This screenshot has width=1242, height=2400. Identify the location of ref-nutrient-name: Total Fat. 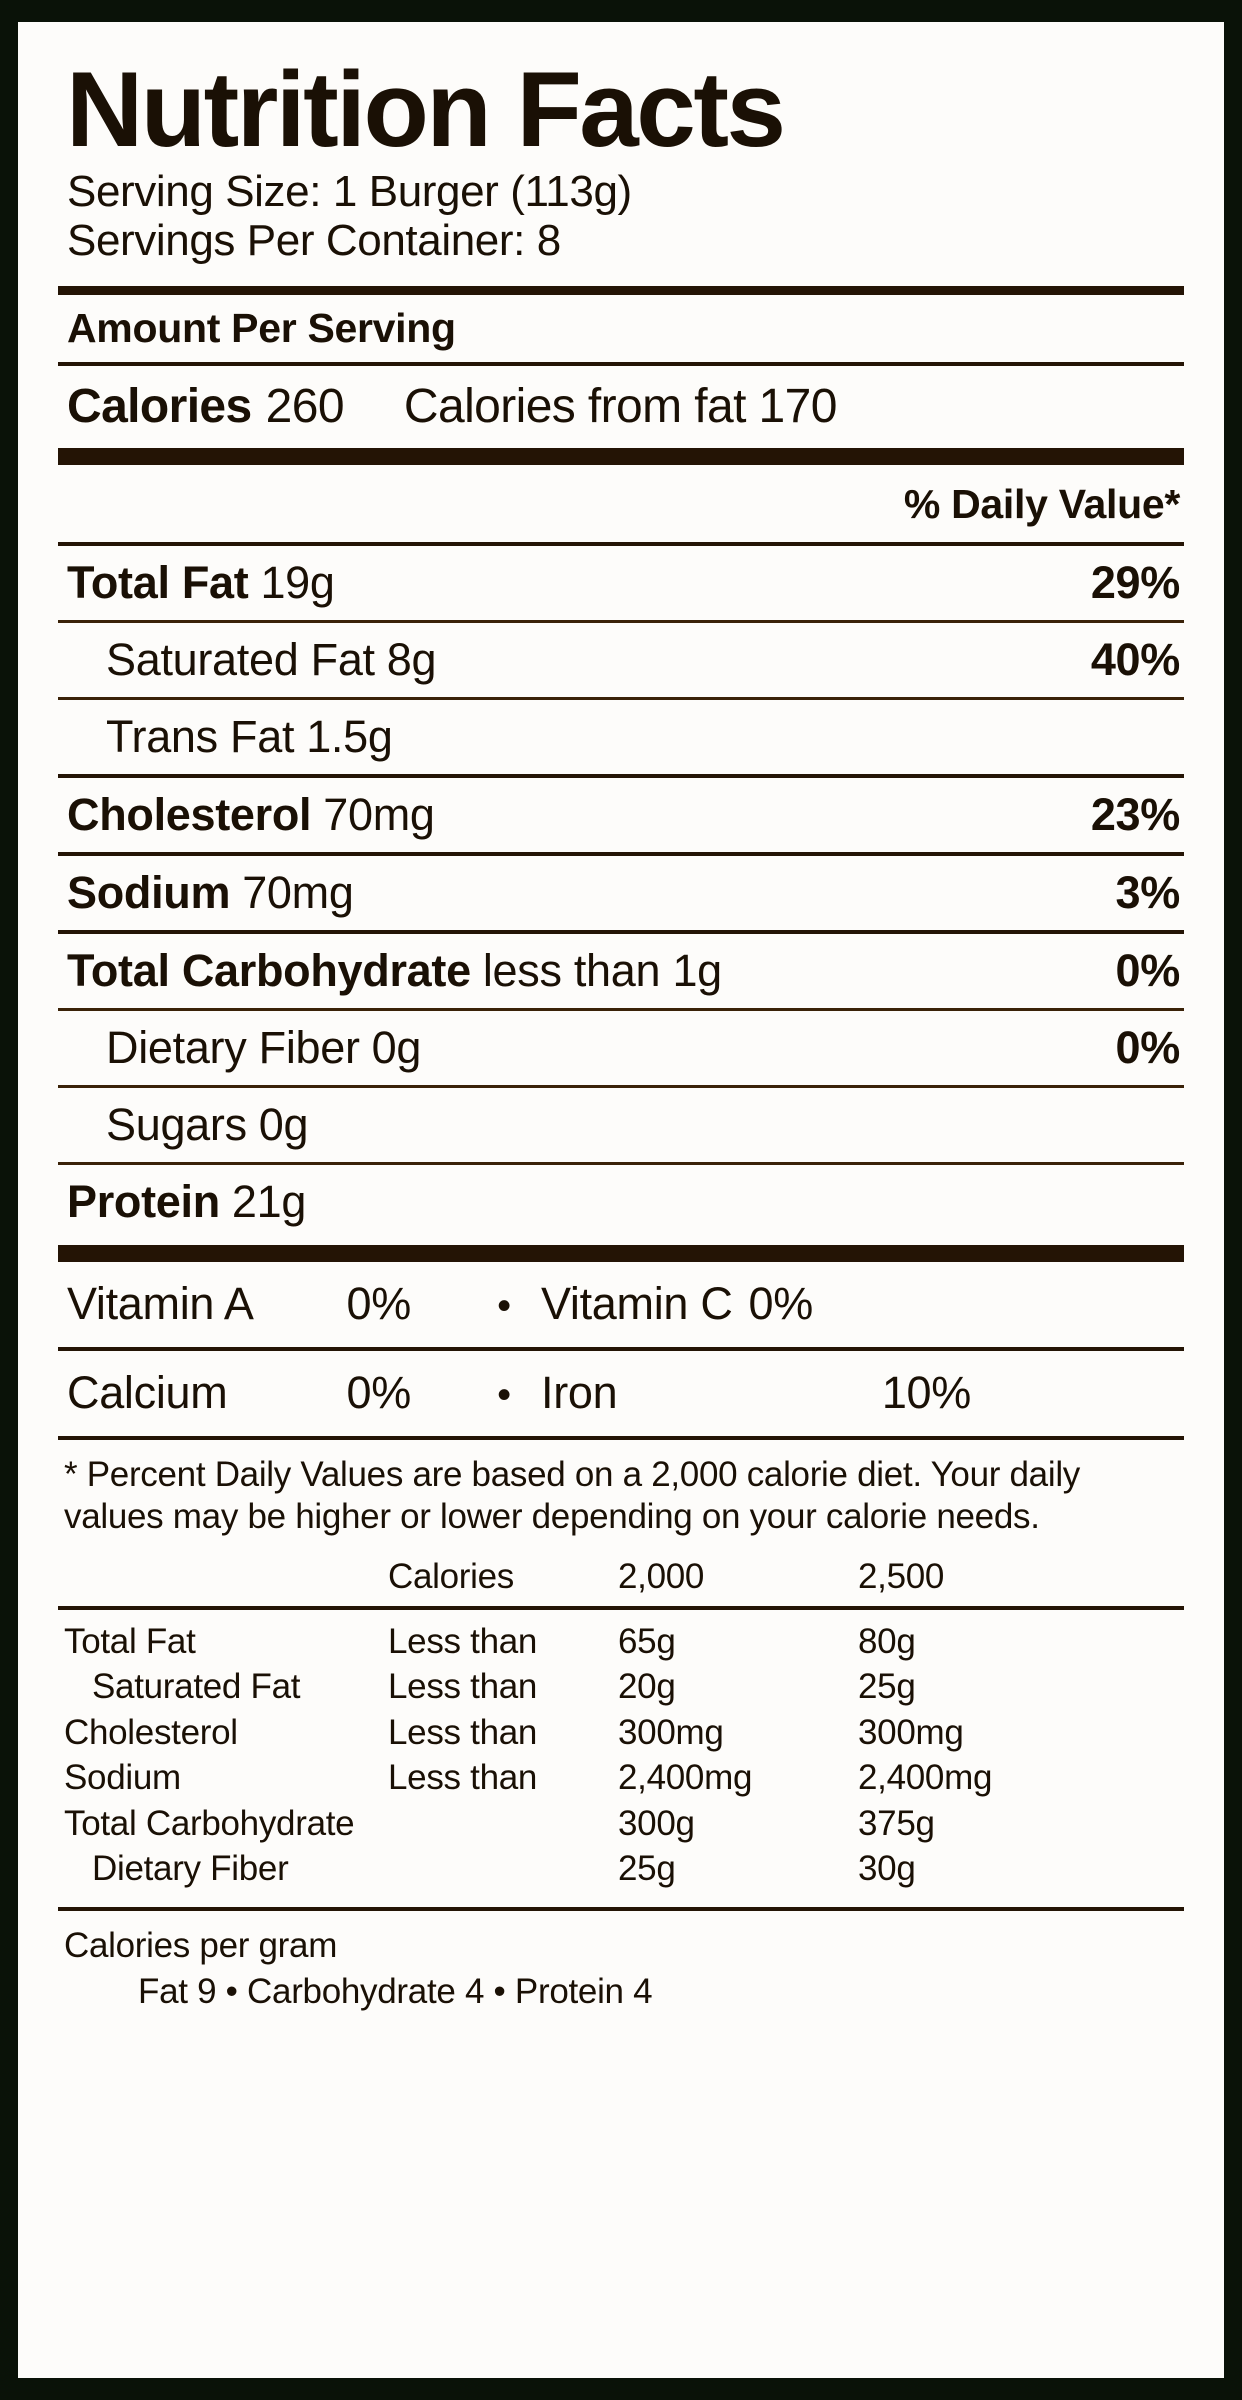
(130, 1641).